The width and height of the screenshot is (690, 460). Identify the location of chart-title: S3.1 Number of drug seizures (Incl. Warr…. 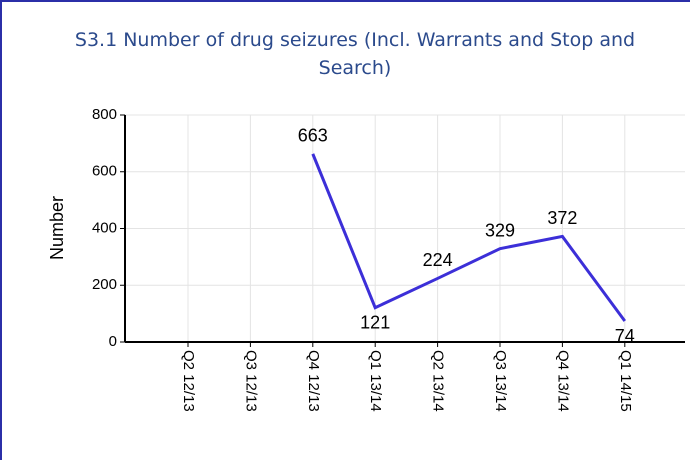
(355, 54).